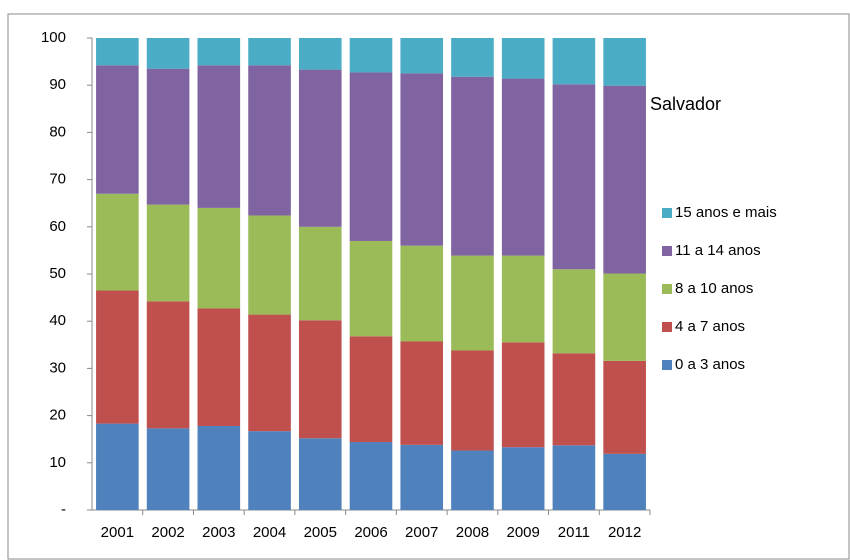 The image size is (850, 560). What do you see at coordinates (421, 532) in the screenshot?
I see `x-tick-label: 2007` at bounding box center [421, 532].